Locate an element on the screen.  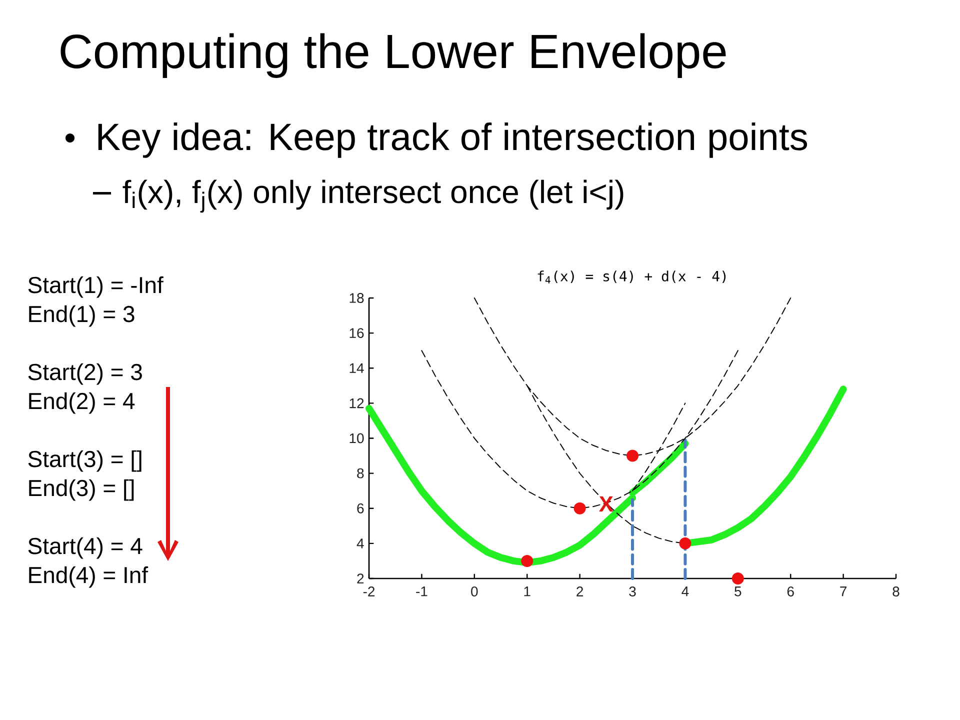
y-tick-label: 4 is located at coordinates (360, 543).